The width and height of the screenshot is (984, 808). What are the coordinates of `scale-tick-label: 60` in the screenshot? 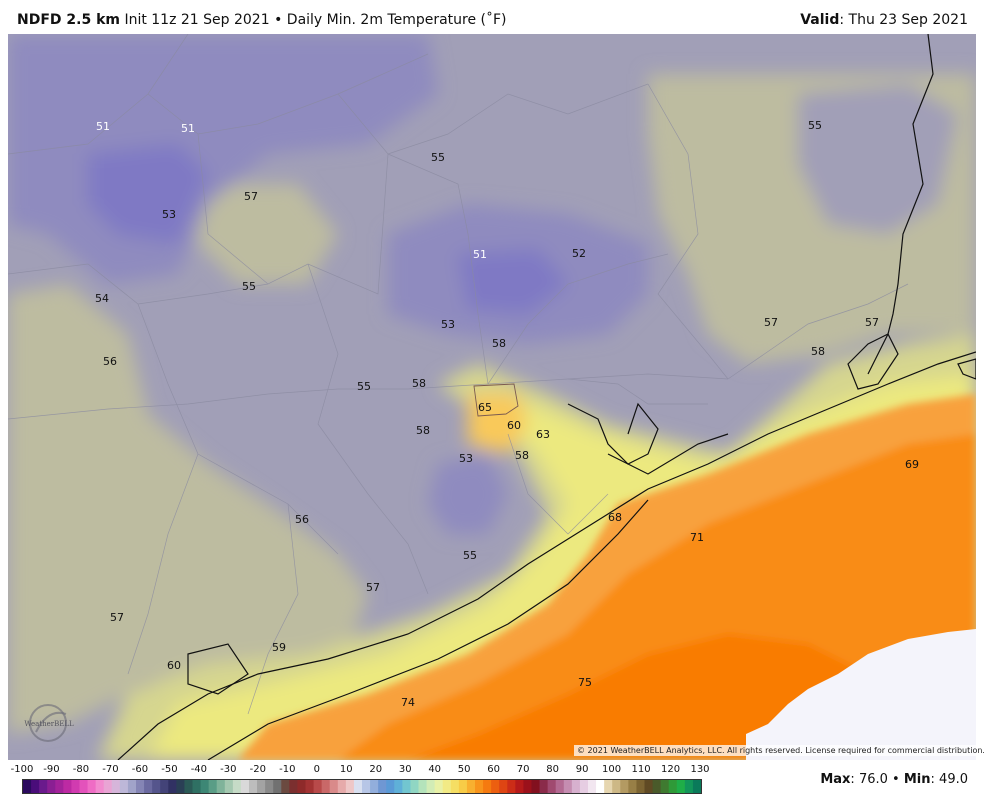 It's located at (494, 769).